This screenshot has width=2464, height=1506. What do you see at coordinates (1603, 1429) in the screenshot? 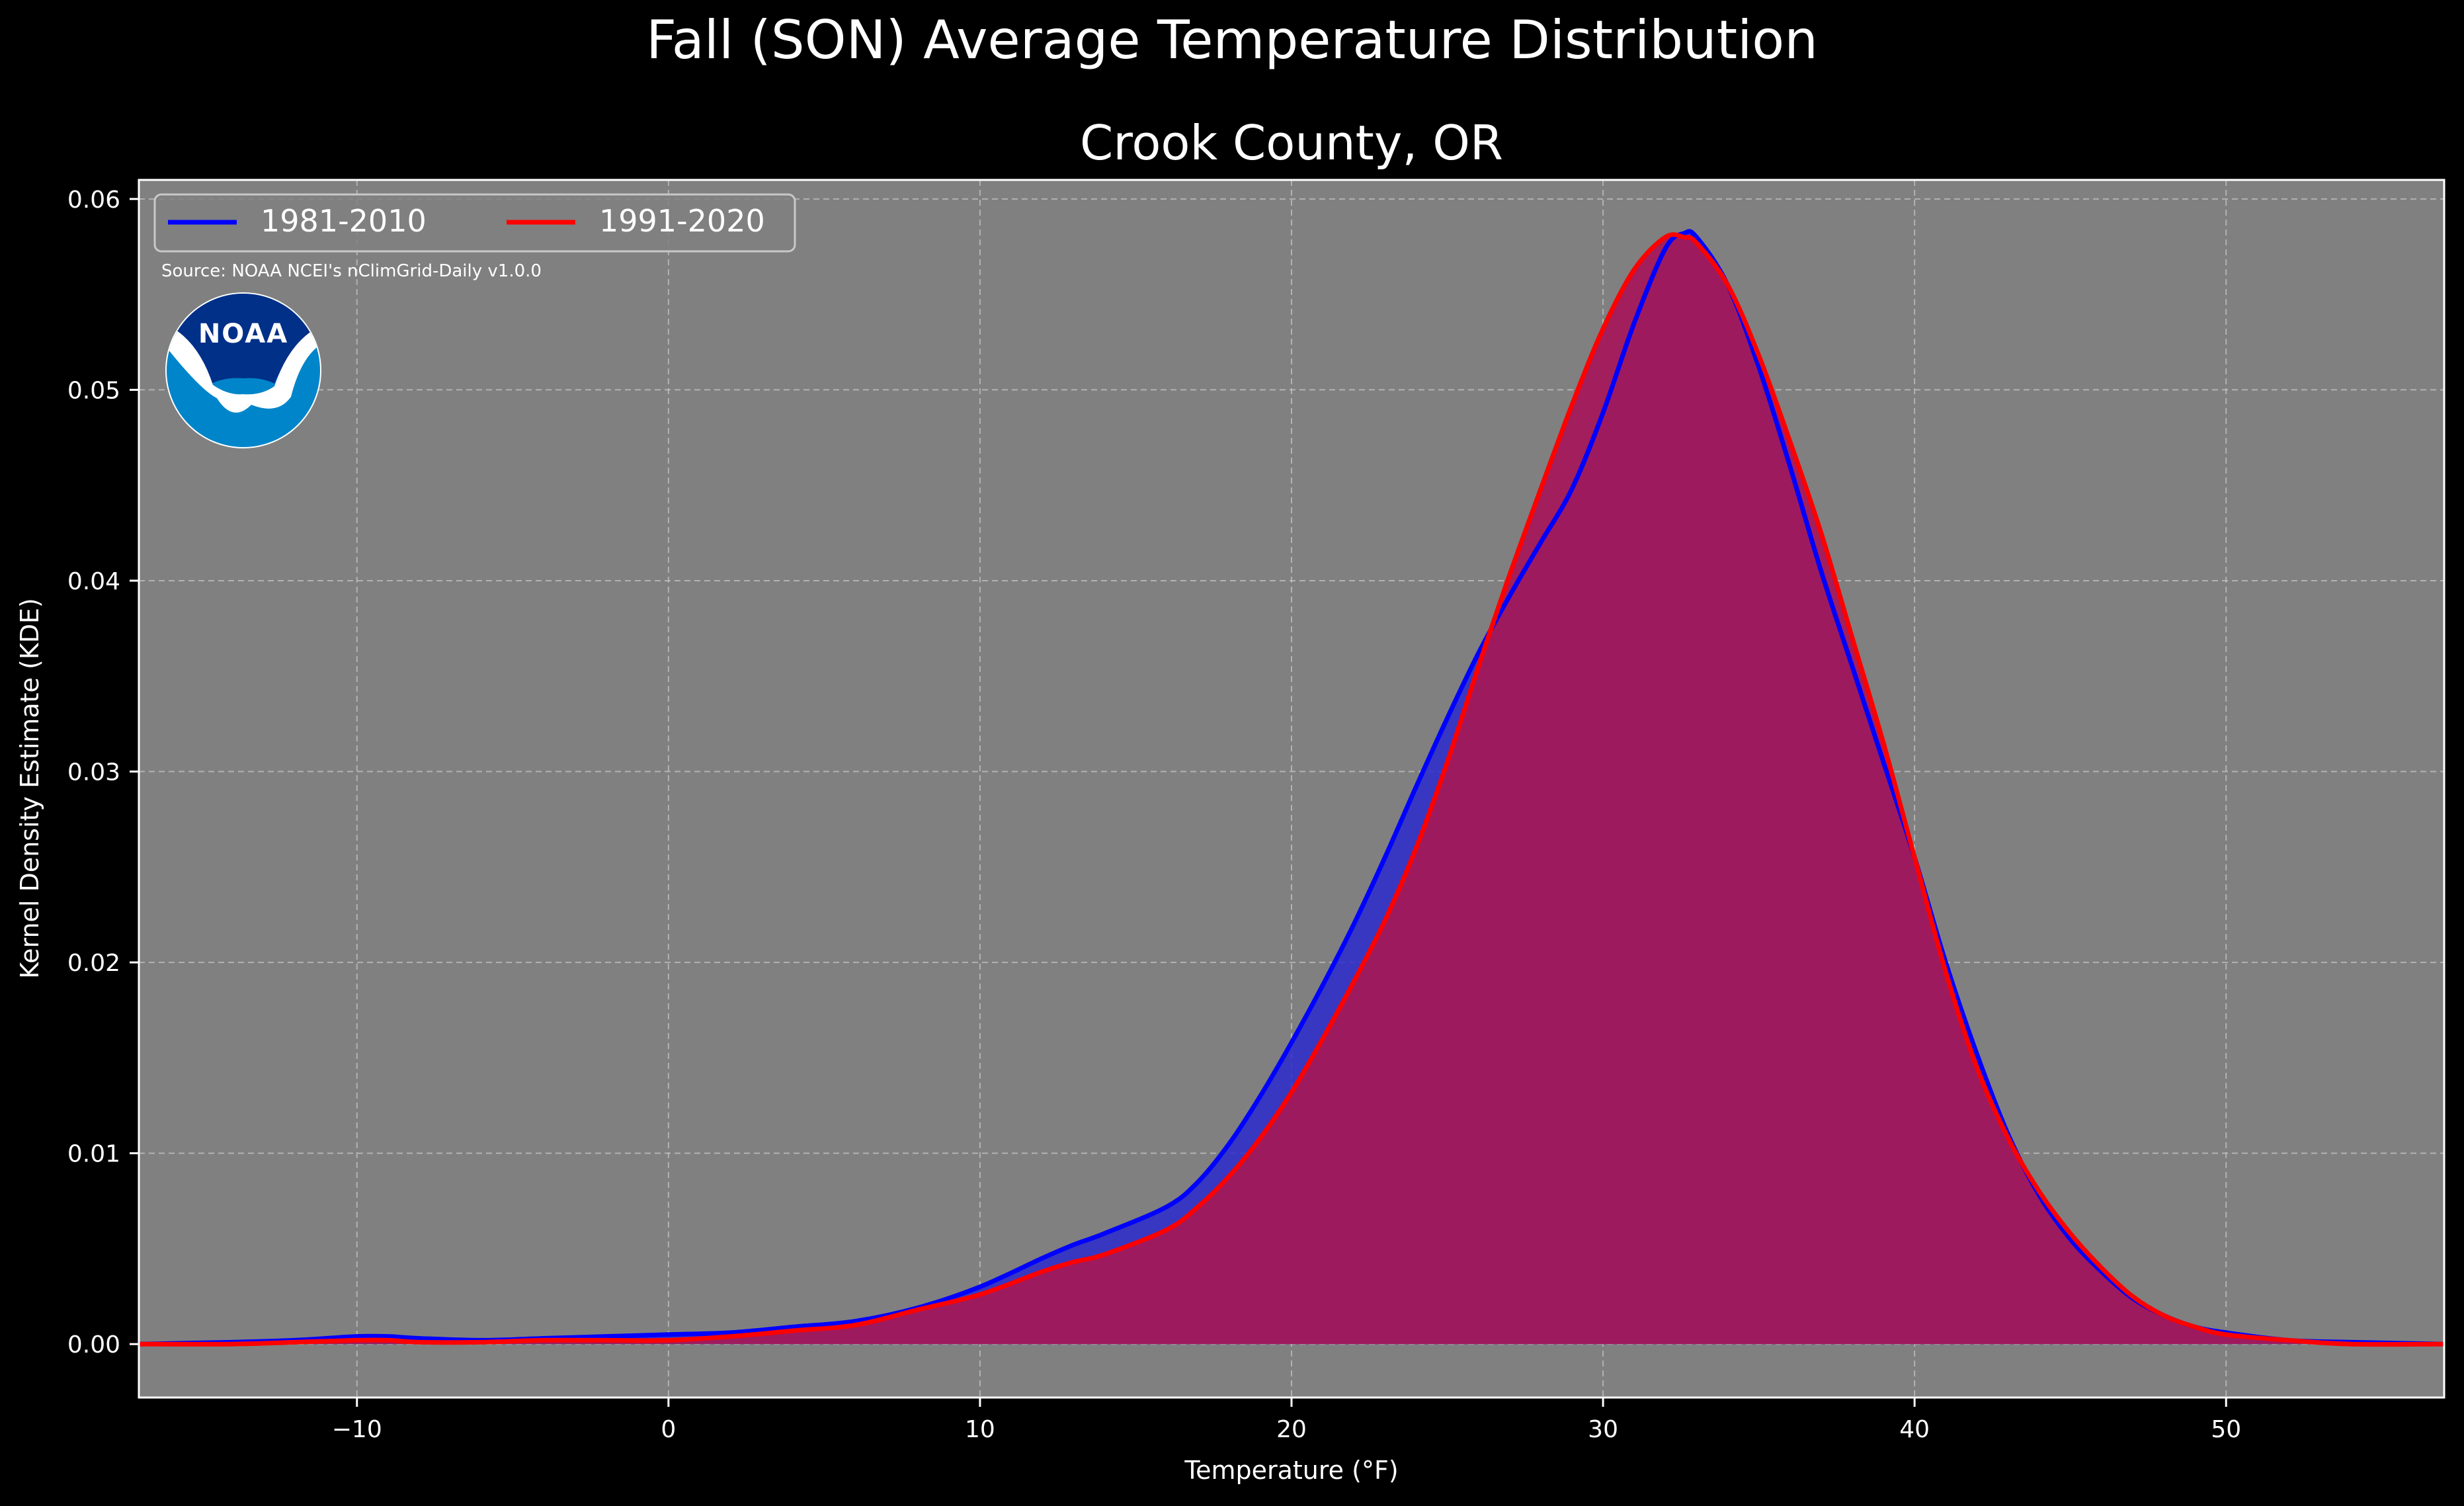
I see `x-tick-label-4: 30` at bounding box center [1603, 1429].